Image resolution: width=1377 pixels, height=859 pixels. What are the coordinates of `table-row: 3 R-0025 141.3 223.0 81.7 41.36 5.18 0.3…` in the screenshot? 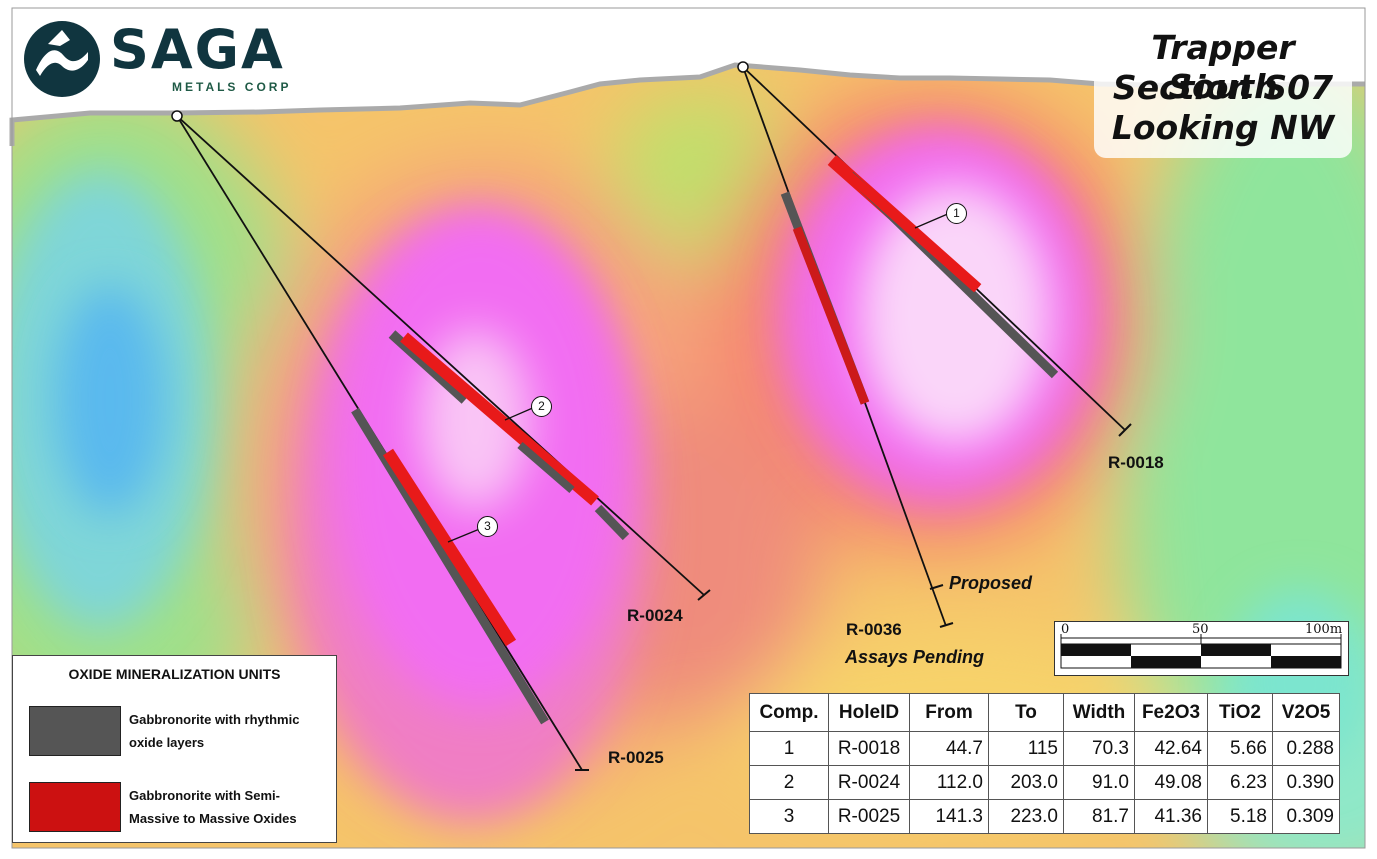 It's located at (1044, 816).